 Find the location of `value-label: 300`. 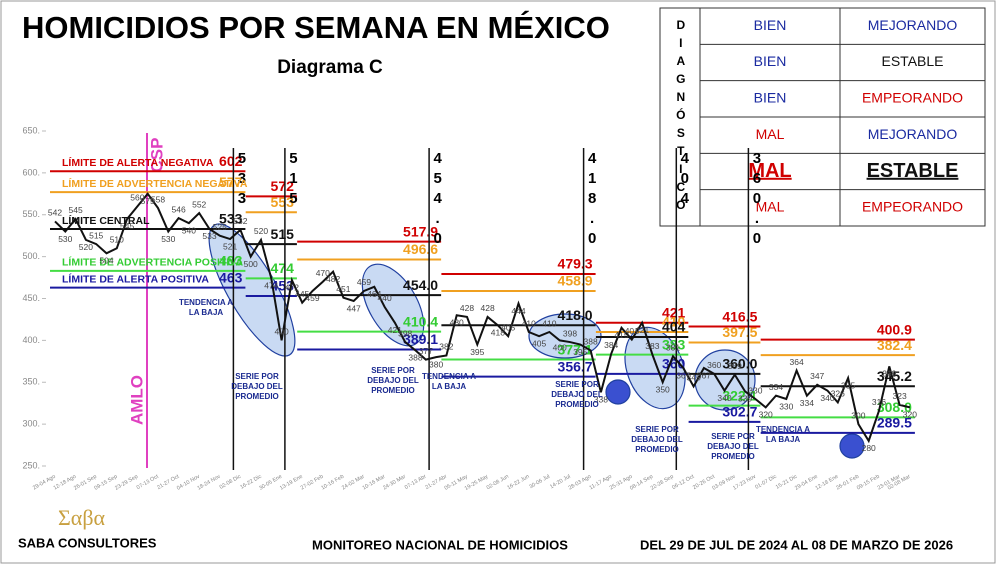

value-label: 300 is located at coordinates (858, 415).